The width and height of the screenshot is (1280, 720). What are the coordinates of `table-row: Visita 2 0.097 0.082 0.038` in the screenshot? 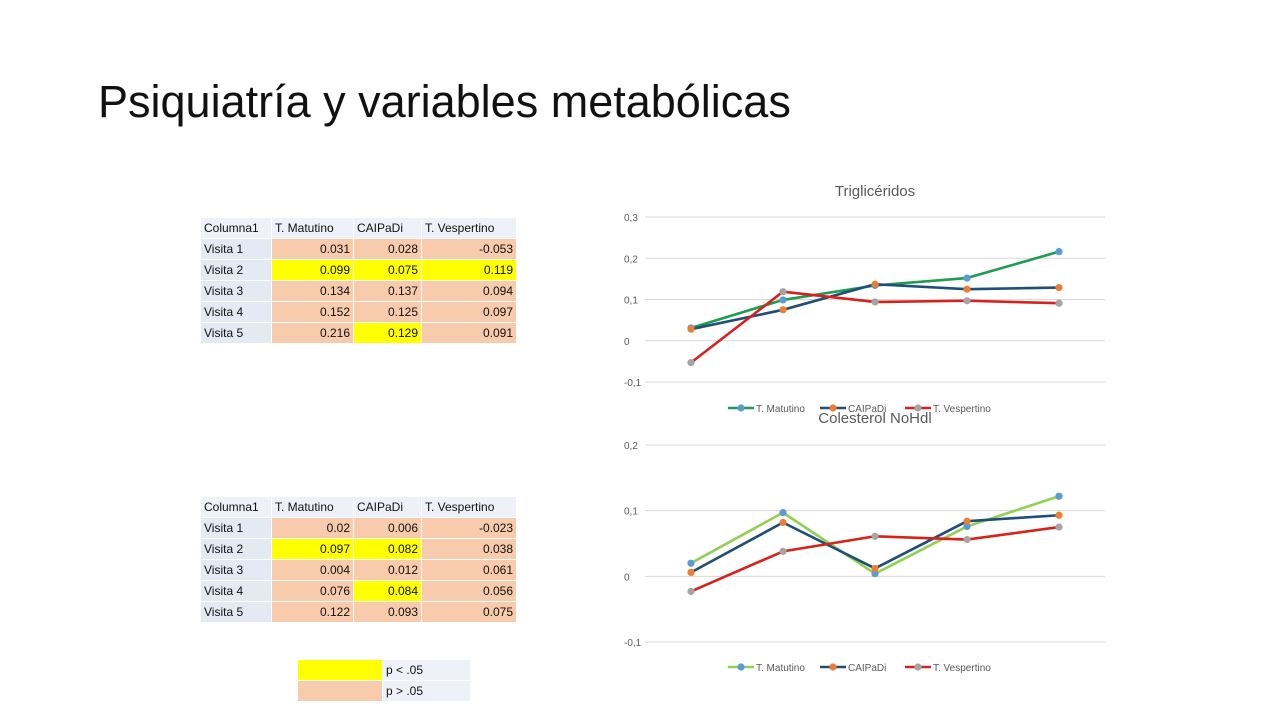 It's located at (358, 549).